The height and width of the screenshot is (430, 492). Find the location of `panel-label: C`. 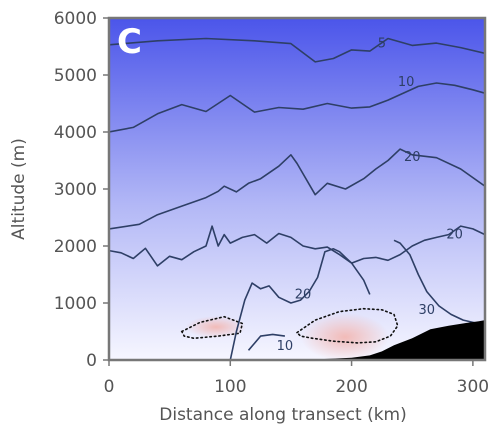

panel-label: C is located at coordinates (129, 42).